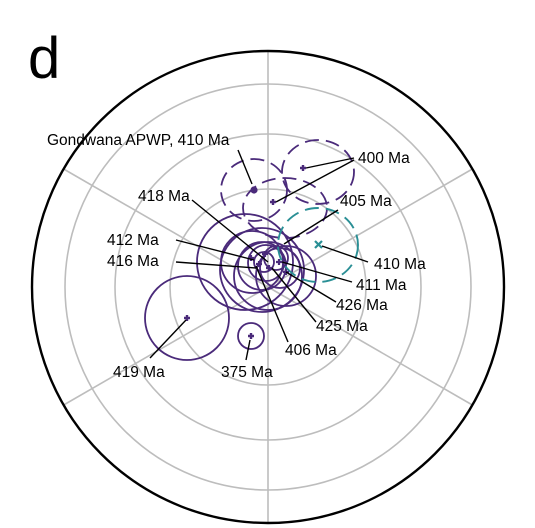 This screenshot has height=528, width=535. I want to click on pole-point-410ma, so click(318, 244).